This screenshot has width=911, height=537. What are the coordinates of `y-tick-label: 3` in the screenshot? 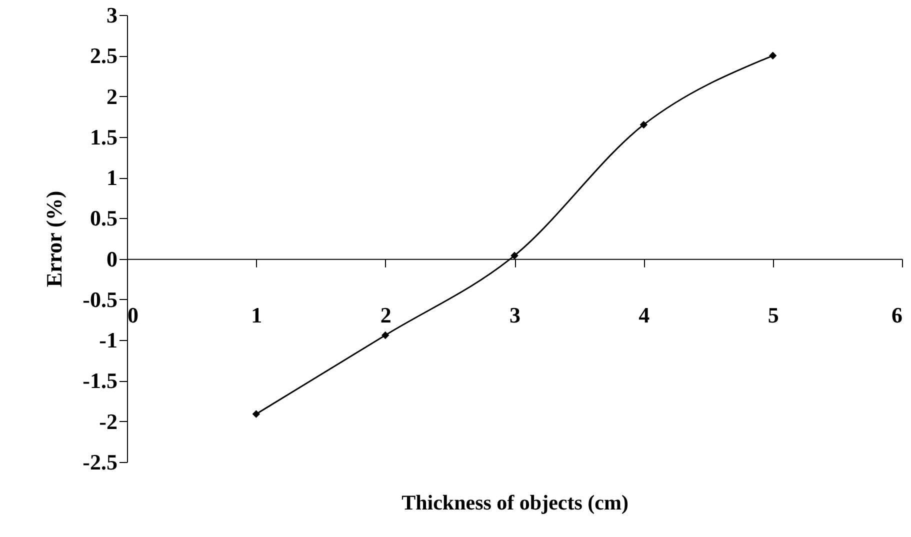 It's located at (112, 15).